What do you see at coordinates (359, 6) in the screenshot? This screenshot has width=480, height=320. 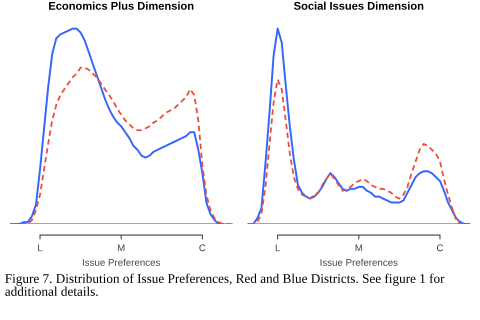 I see `chart-title: Social Issues Dimension` at bounding box center [359, 6].